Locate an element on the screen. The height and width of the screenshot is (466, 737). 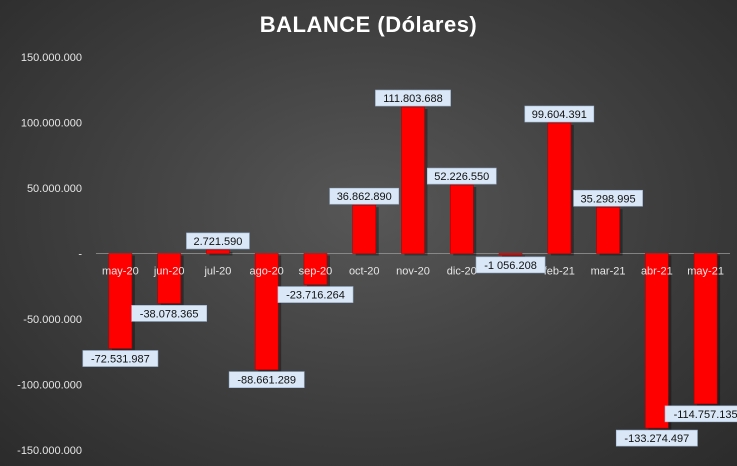
x-tick-label: jun-20 is located at coordinates (169, 272).